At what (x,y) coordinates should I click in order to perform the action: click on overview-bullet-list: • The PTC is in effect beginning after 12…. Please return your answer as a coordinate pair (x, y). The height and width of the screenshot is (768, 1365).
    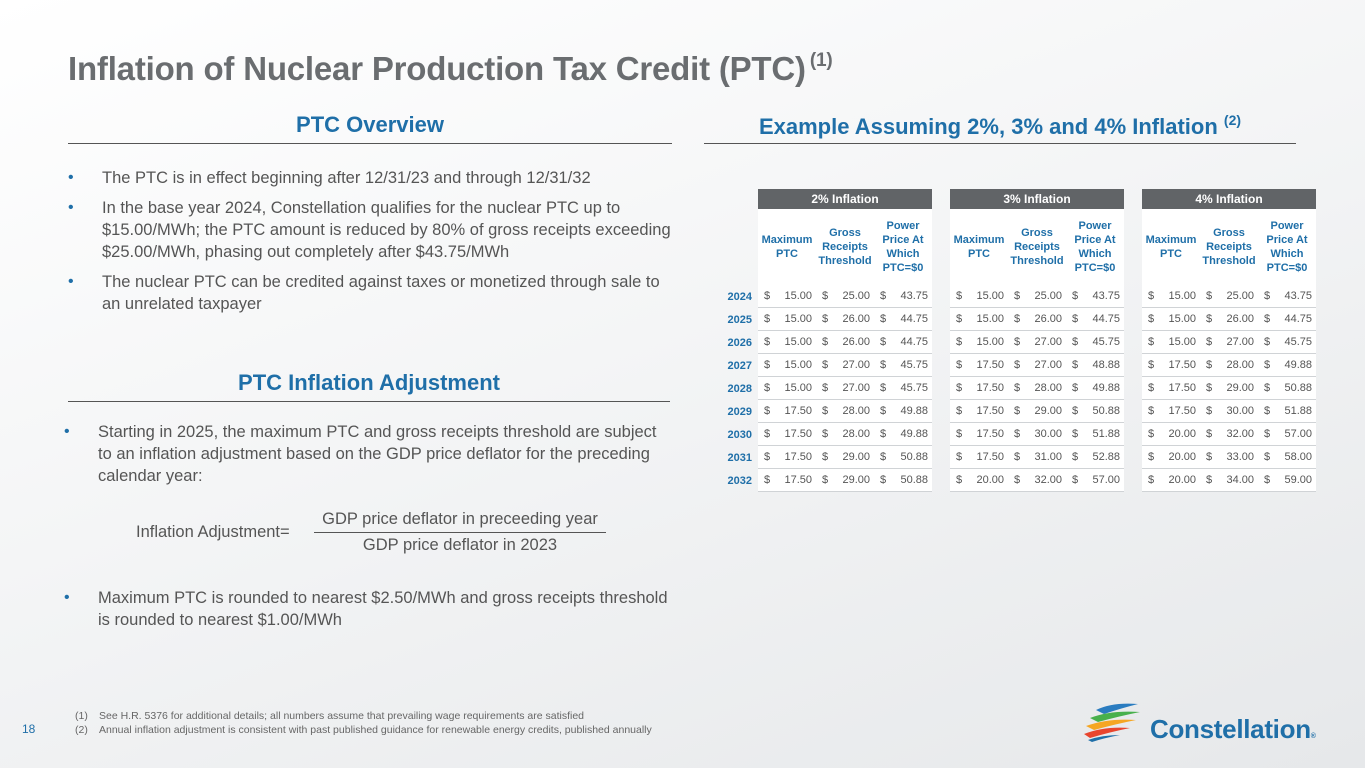
    Looking at the image, I should click on (370, 245).